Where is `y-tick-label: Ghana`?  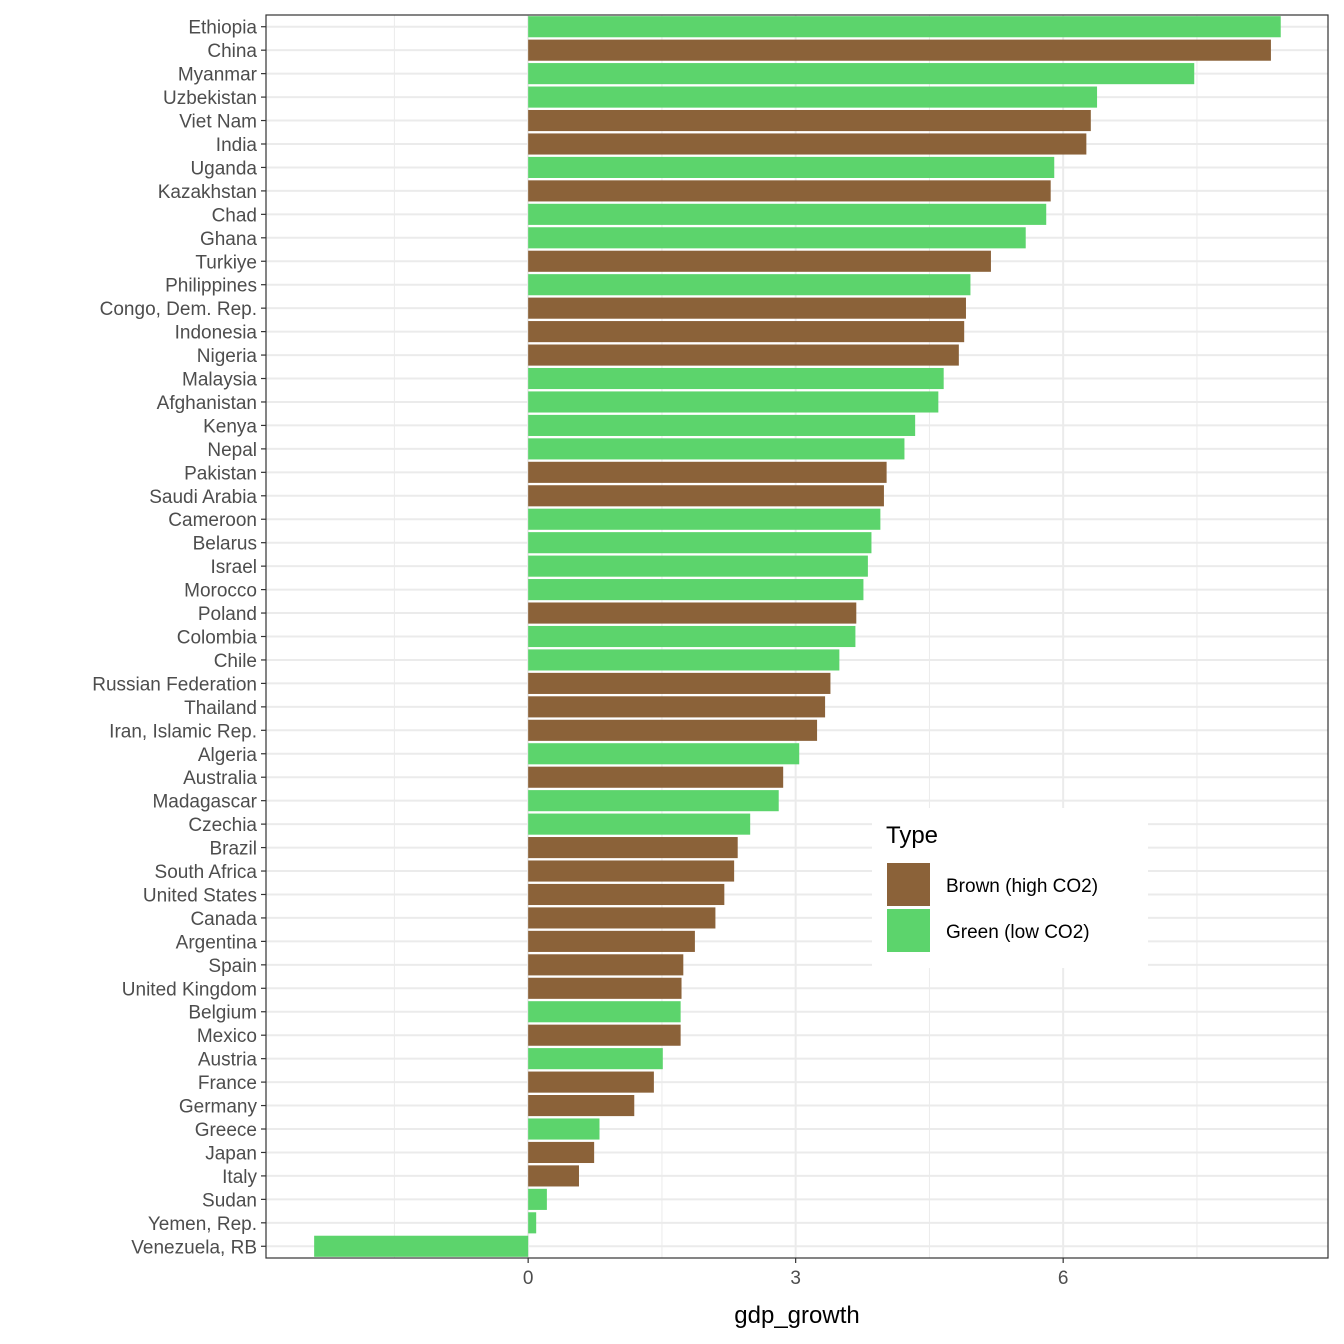 y-tick-label: Ghana is located at coordinates (228, 239).